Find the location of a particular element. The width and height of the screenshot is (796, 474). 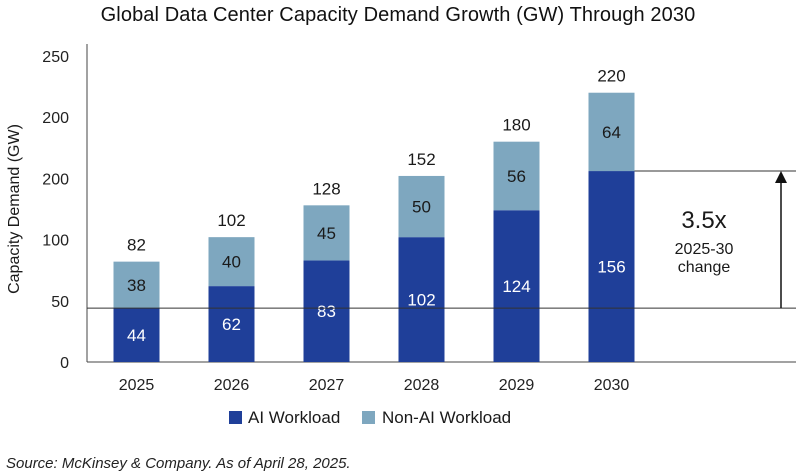

x-tick-label: 2028 is located at coordinates (422, 385).